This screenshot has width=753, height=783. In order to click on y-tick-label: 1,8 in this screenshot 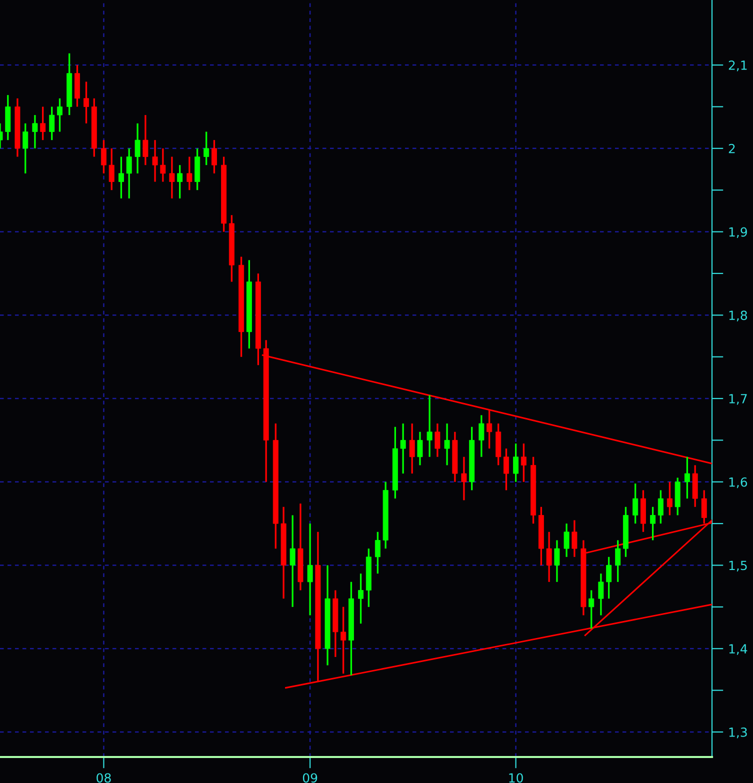, I will do `click(738, 316)`.